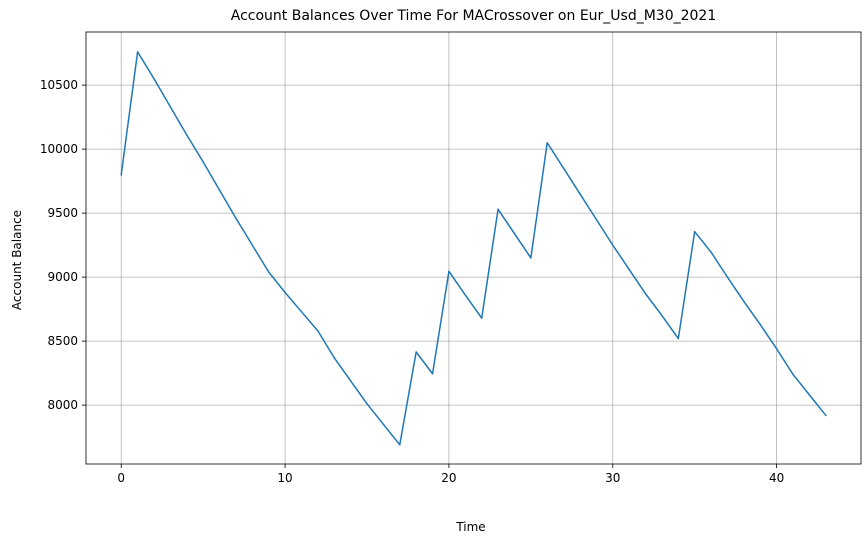 Image resolution: width=868 pixels, height=545 pixels. What do you see at coordinates (62, 277) in the screenshot?
I see `y-tick-label: 9000` at bounding box center [62, 277].